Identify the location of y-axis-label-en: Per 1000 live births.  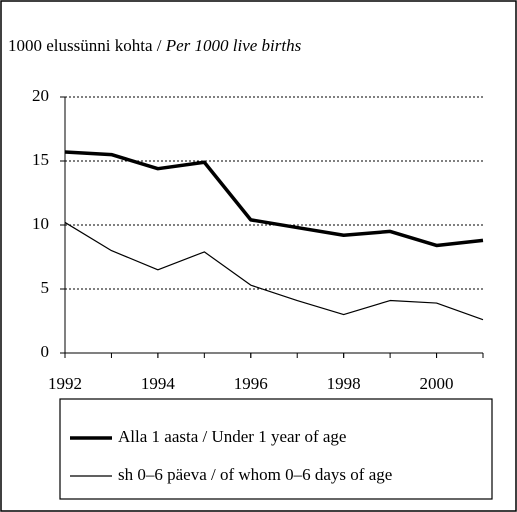
(233, 45).